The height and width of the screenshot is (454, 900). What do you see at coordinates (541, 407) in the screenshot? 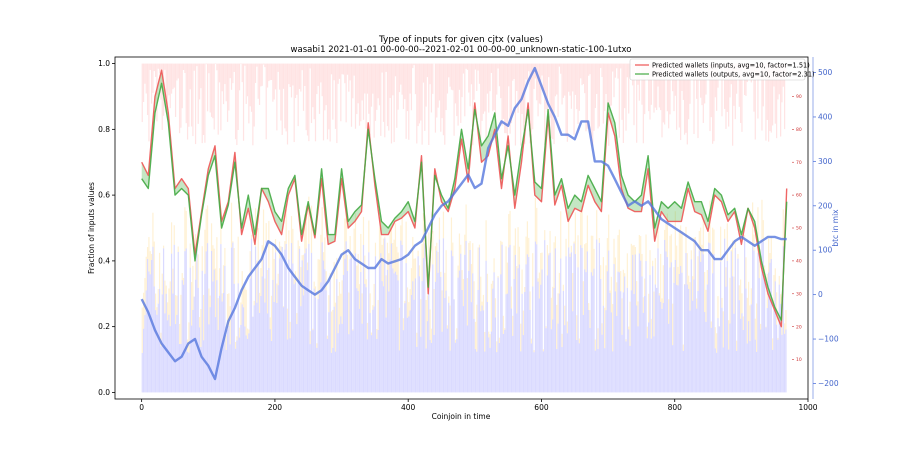
I see `x-tick-label: 600` at bounding box center [541, 407].